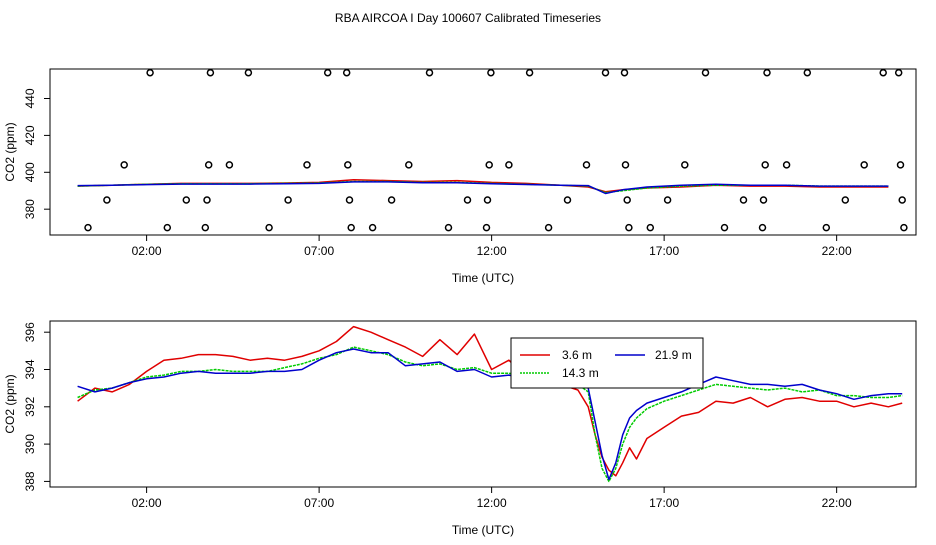 Image resolution: width=936 pixels, height=545 pixels. I want to click on legend: 3.6 m 21.9 m 14.3 m, so click(607, 363).